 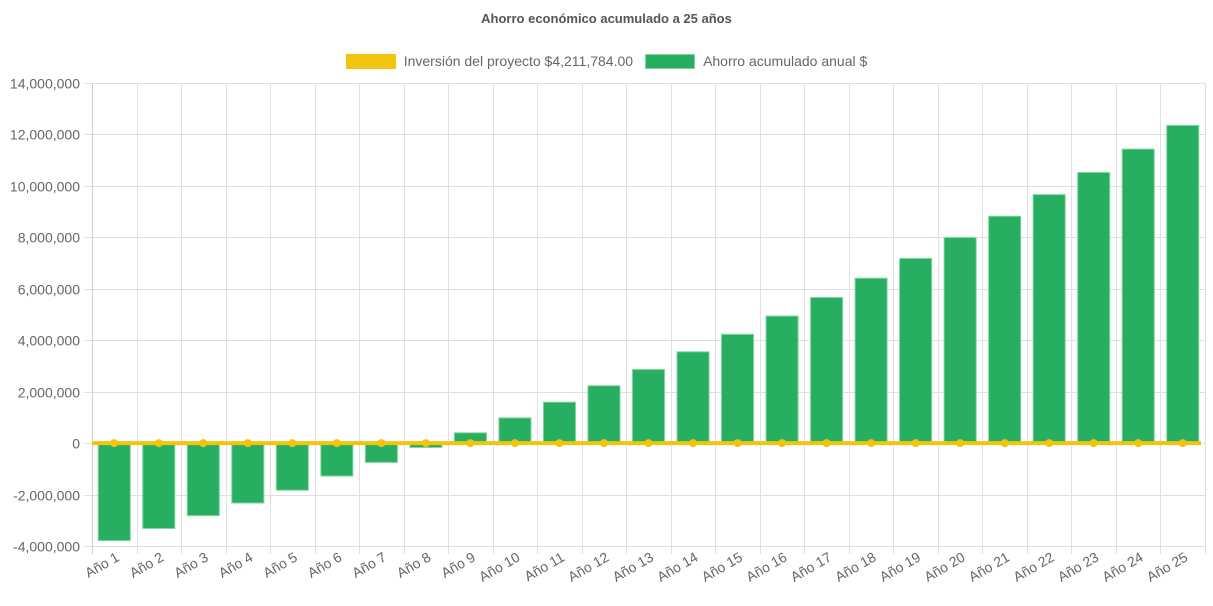 What do you see at coordinates (45, 135) in the screenshot?
I see `y-tick-label: 12,000,000` at bounding box center [45, 135].